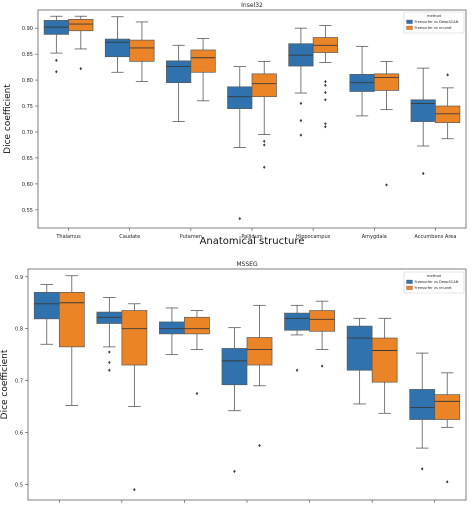  Describe the element at coordinates (27, 29) in the screenshot. I see `y-tick-label: 0.90` at that location.